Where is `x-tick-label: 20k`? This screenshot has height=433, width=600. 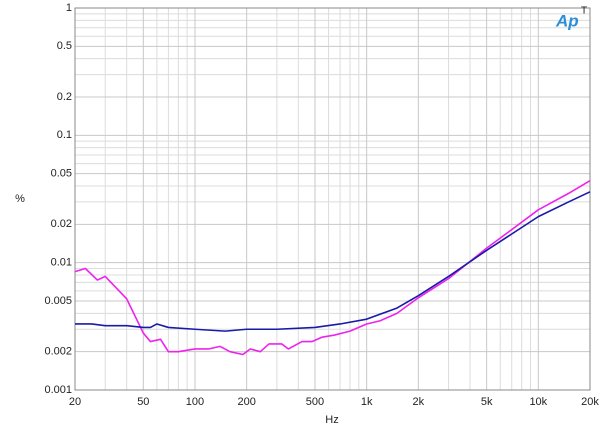 x-tick-label: 20k is located at coordinates (590, 402).